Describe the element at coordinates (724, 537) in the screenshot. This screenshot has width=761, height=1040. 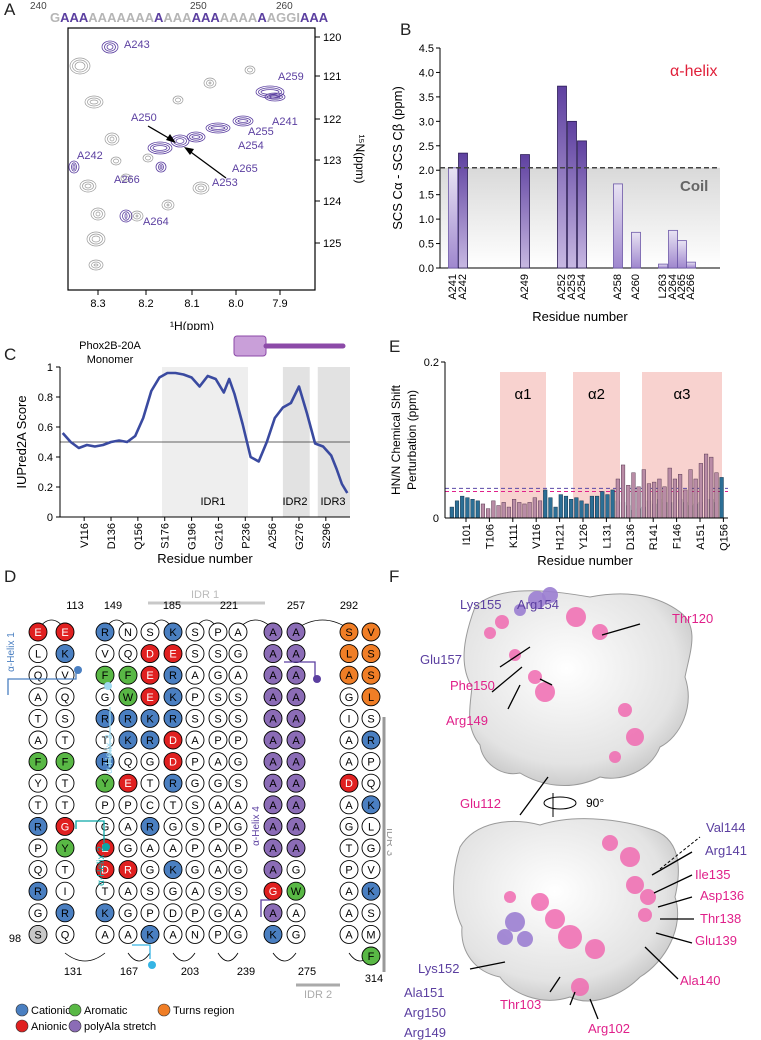
I see `x-tick-label: Q156` at that location.